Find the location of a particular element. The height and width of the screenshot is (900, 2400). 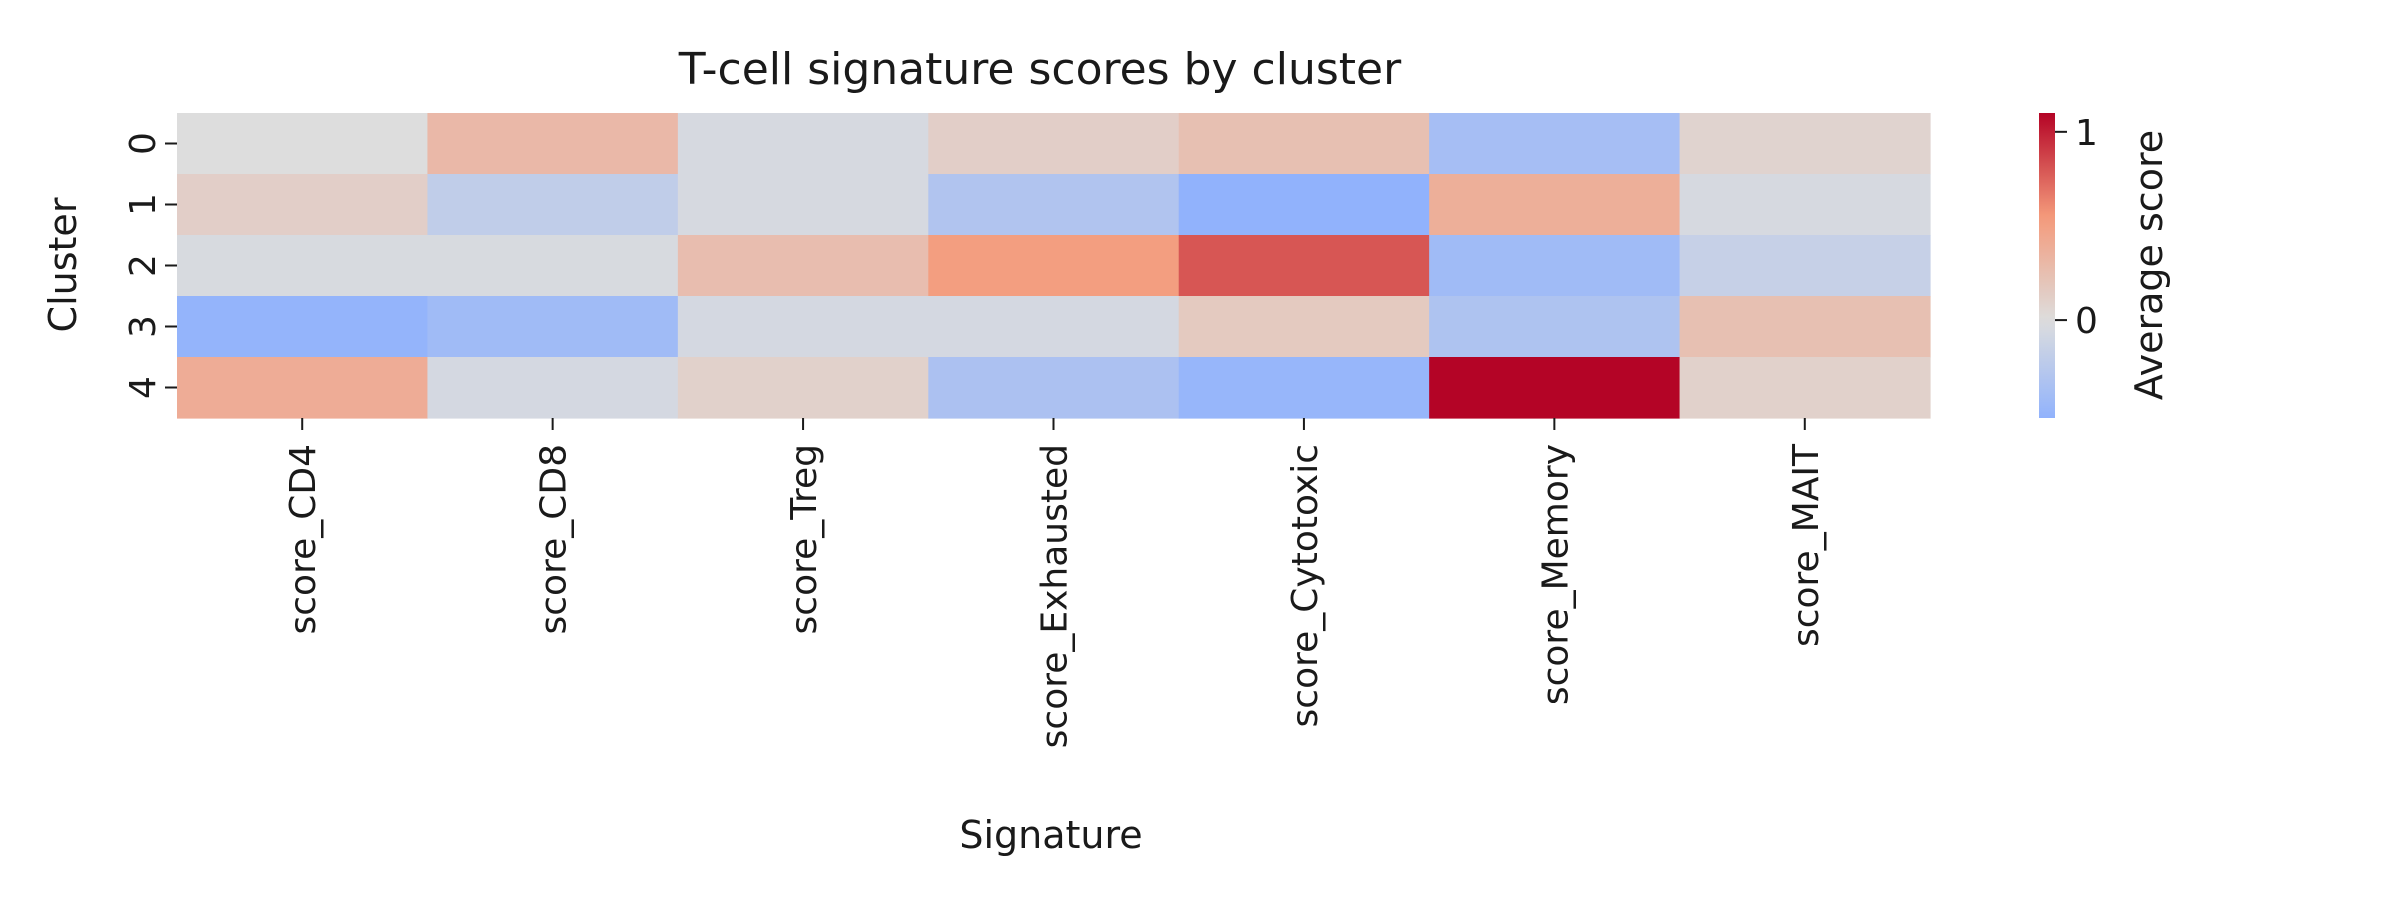

y-tick-label: 4 is located at coordinates (143, 387).